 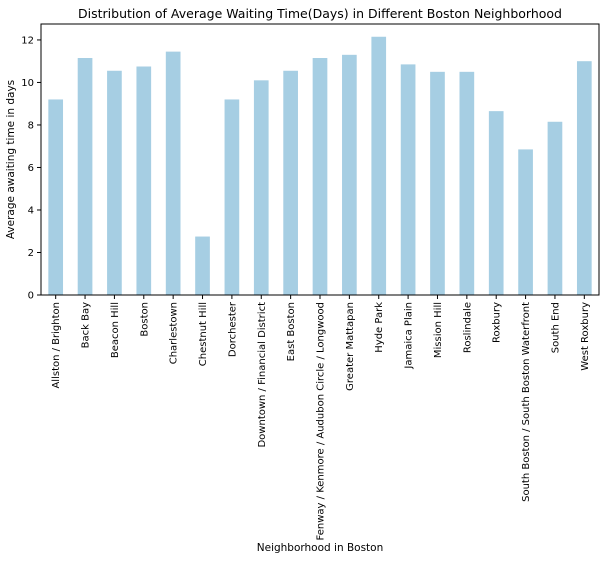 I want to click on x-tick-label-4: Charlestown, so click(x=174, y=333).